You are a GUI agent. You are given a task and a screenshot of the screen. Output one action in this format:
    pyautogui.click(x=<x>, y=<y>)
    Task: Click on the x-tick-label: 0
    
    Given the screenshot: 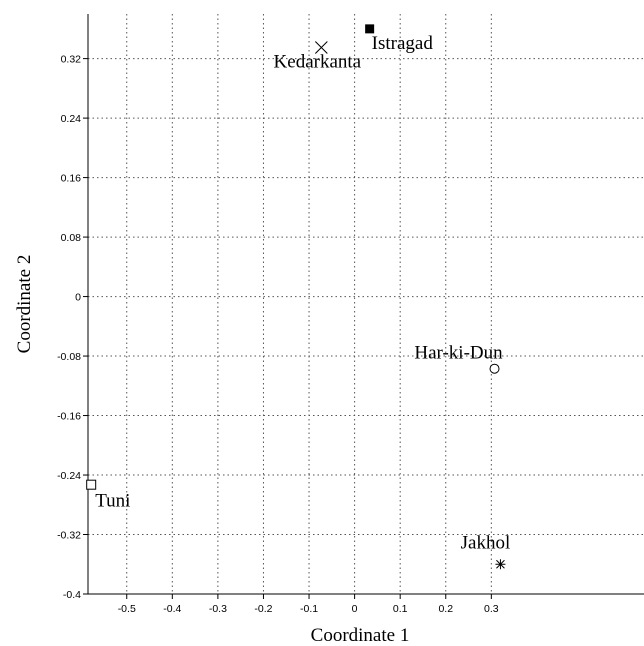 What is the action you would take?
    pyautogui.click(x=355, y=609)
    